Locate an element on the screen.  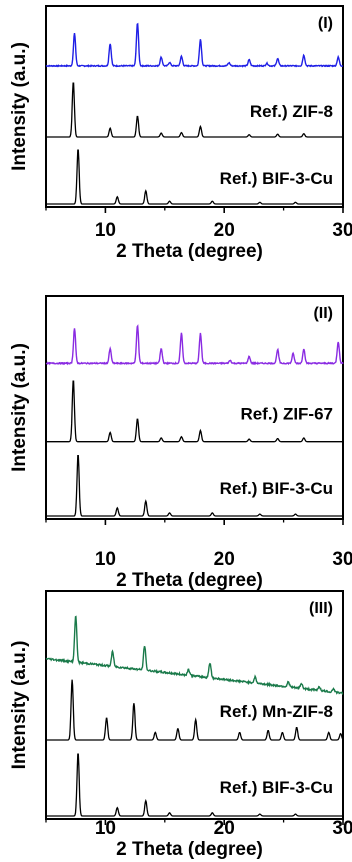
panel-label: (II) is located at coordinates (323, 313).